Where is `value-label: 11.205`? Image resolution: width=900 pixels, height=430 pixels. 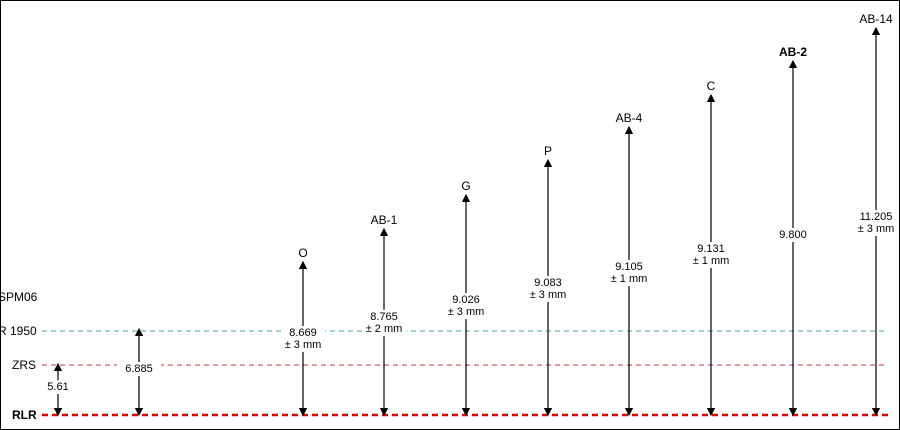
value-label: 11.205 is located at coordinates (876, 217).